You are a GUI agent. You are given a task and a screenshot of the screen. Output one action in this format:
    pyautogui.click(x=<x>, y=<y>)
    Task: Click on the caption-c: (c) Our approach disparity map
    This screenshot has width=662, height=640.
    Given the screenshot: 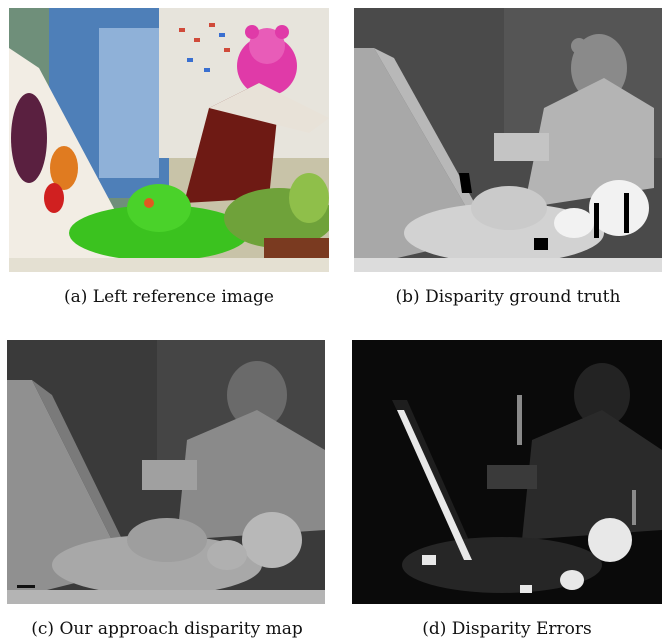 What is the action you would take?
    pyautogui.click(x=167, y=629)
    